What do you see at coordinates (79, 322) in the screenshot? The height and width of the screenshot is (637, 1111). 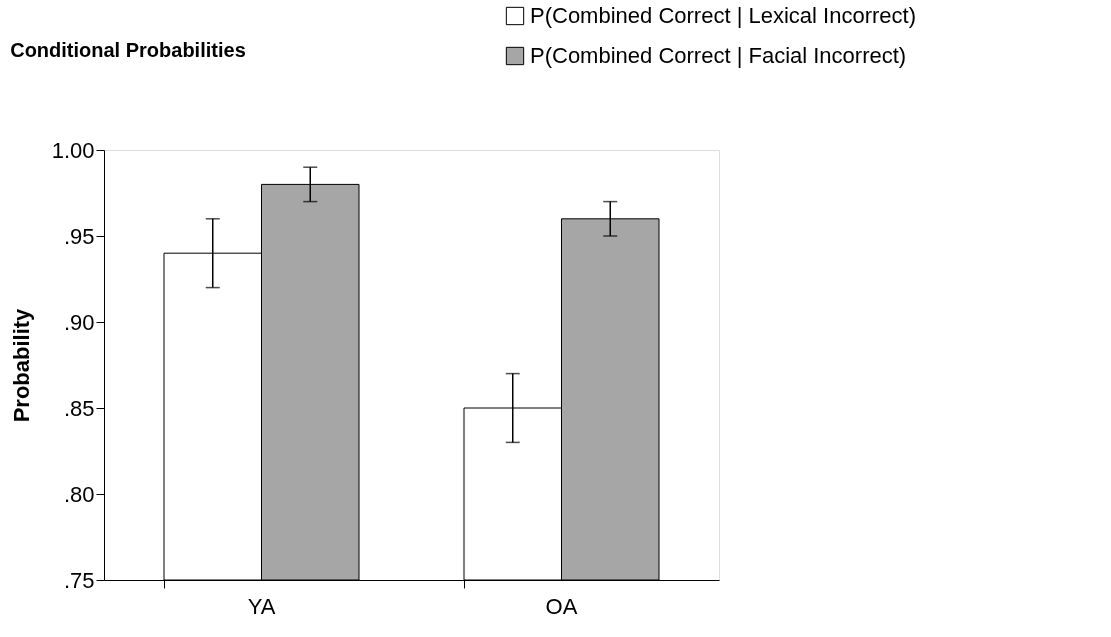 I see `y-tick-label: .90` at bounding box center [79, 322].